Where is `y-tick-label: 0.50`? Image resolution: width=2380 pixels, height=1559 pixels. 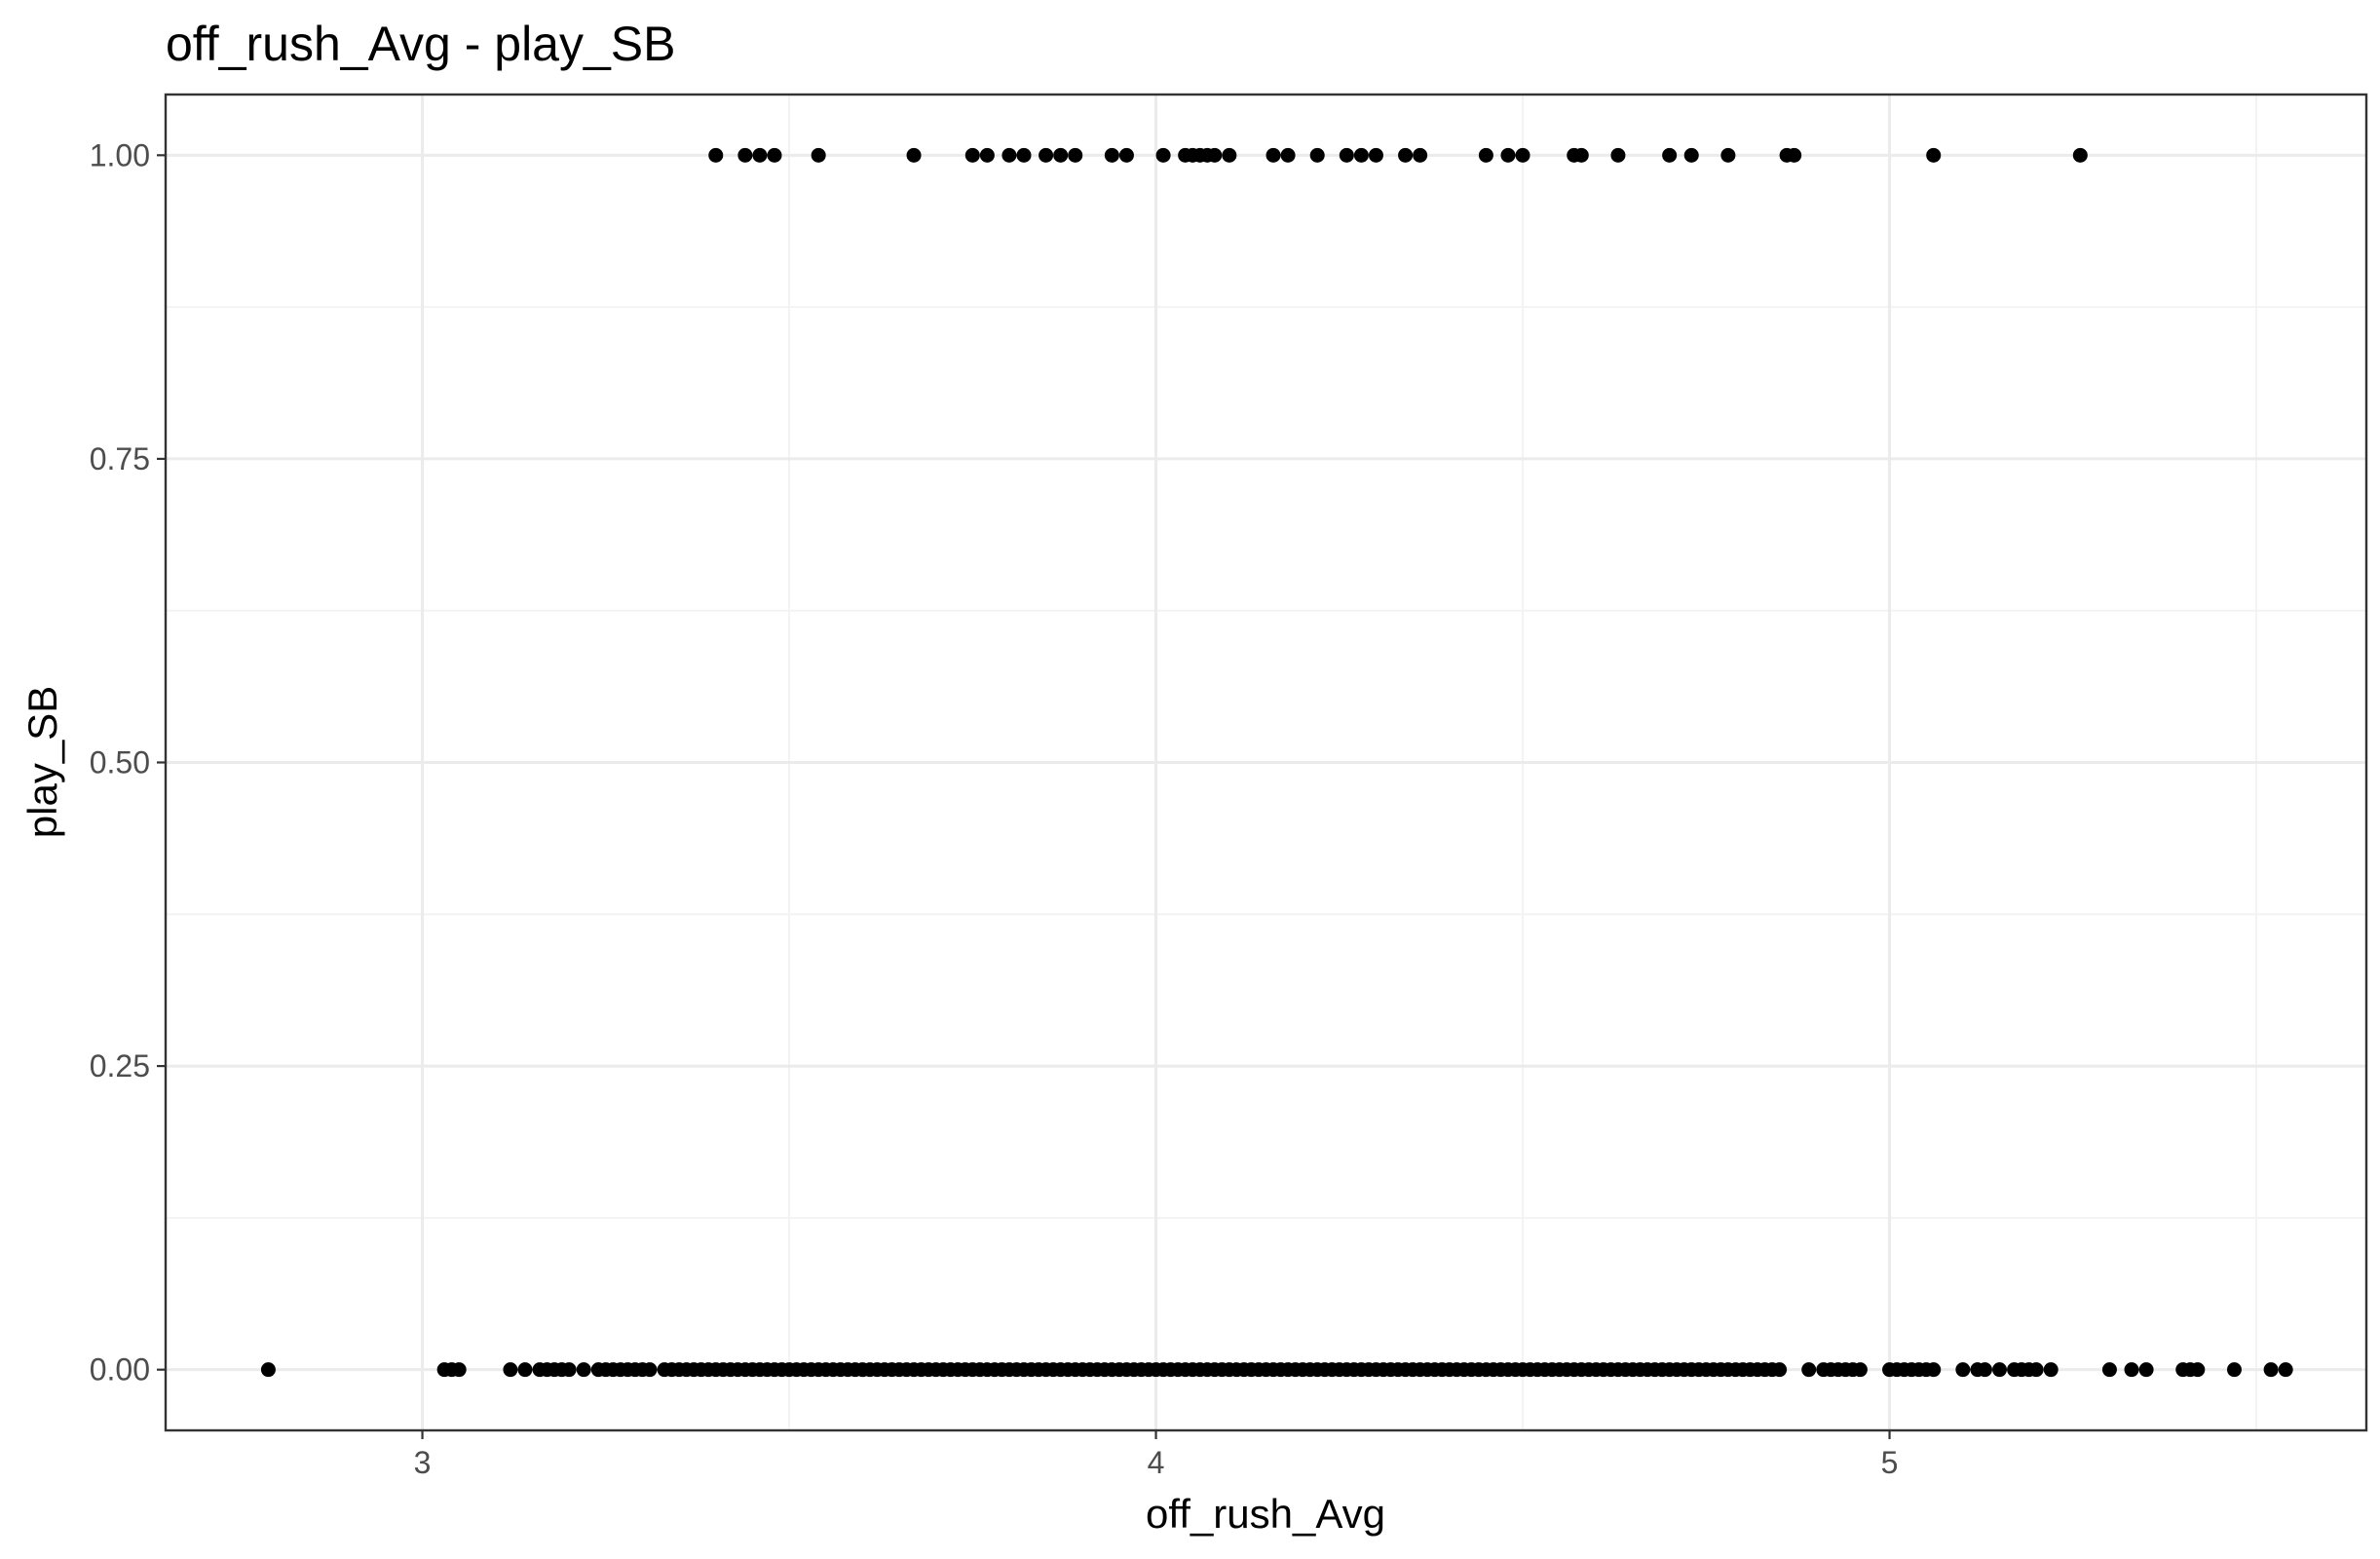
y-tick-label: 0.50 is located at coordinates (120, 762).